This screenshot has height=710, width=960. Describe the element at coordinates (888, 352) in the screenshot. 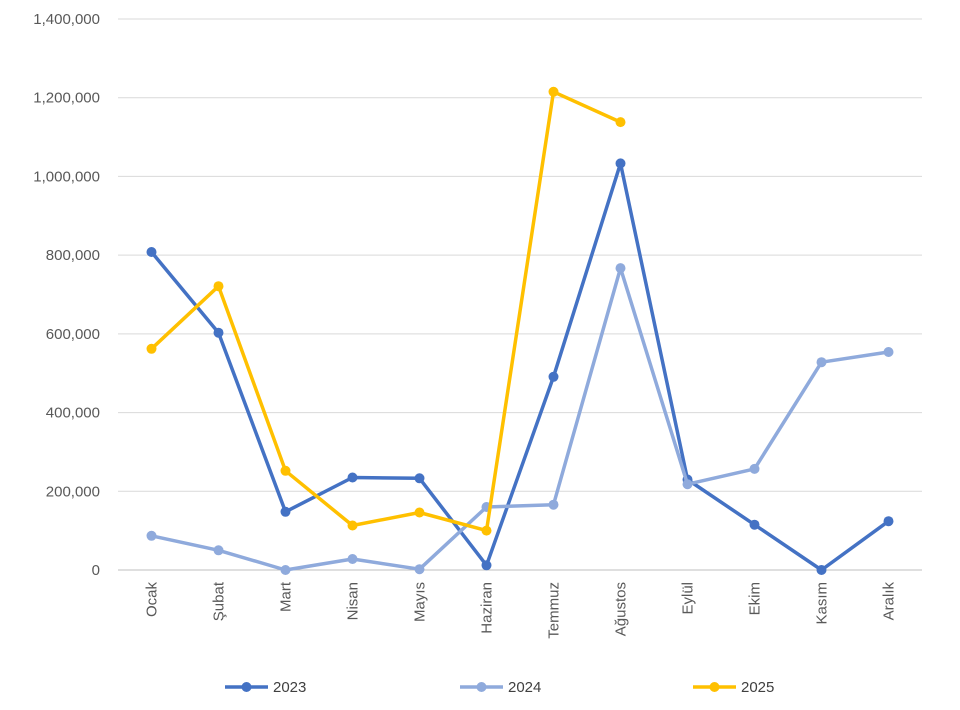

I see `data-point-2024-Aralık` at that location.